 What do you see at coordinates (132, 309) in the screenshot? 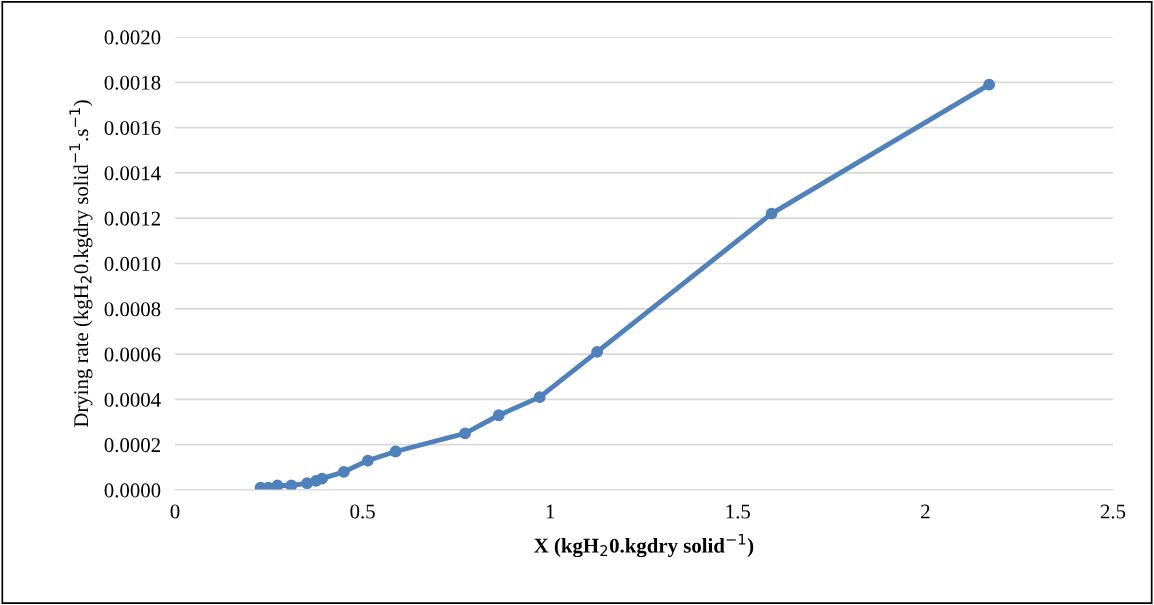
I see `y-tick-label: 0.0008` at bounding box center [132, 309].